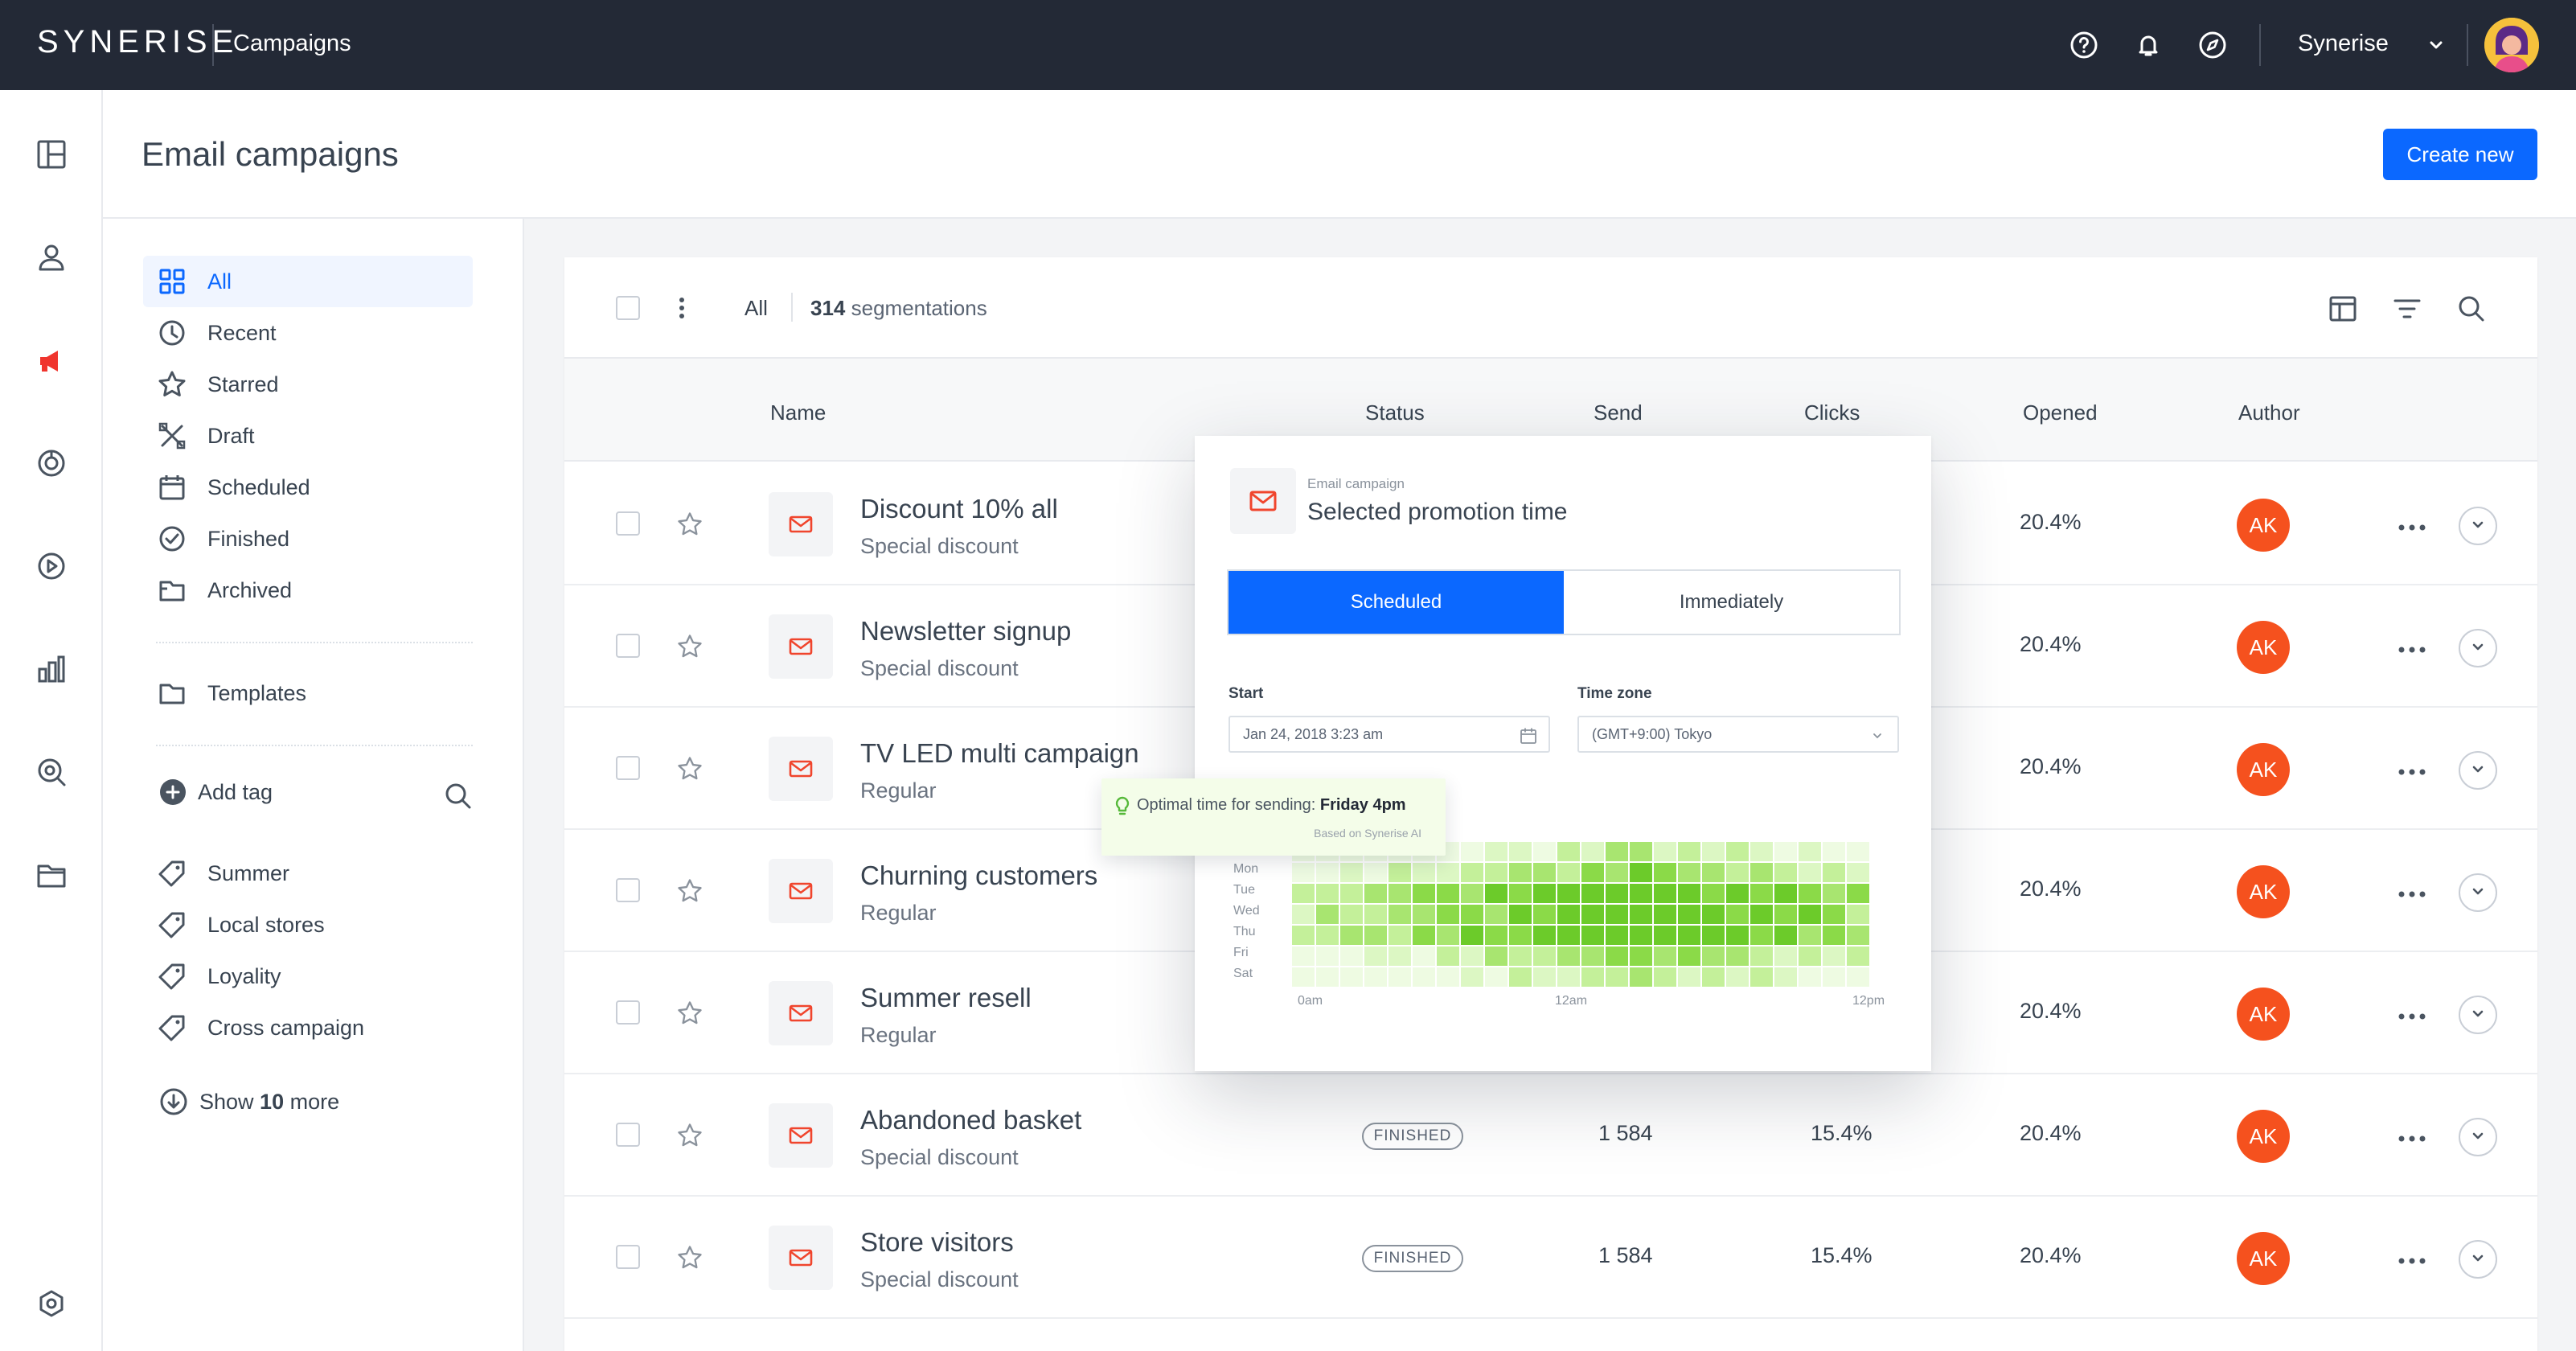 The height and width of the screenshot is (1351, 2576). Describe the element at coordinates (308, 693) in the screenshot. I see `folder-templates: Templates` at that location.